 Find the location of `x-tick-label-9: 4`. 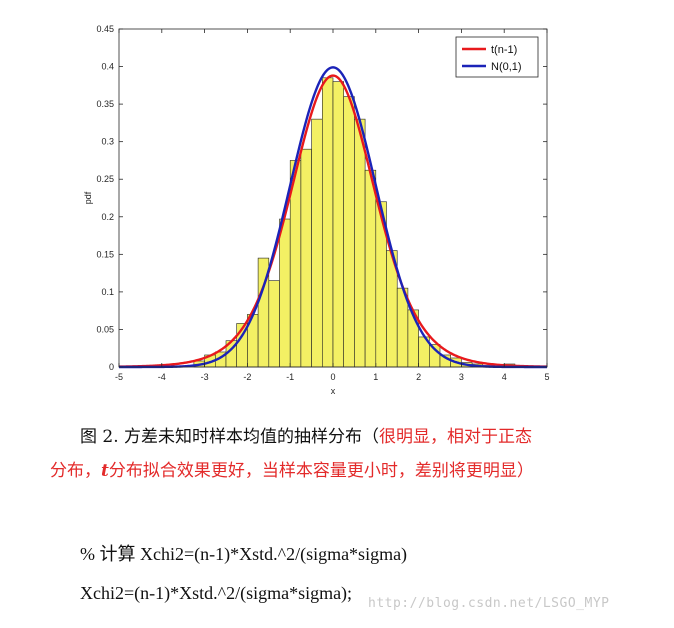

x-tick-label-9: 4 is located at coordinates (504, 377).